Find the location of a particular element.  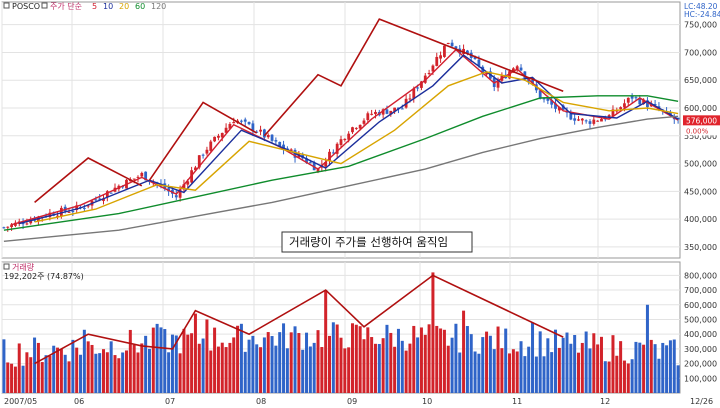

volume-tick-label: 800,000 is located at coordinates (700, 275).